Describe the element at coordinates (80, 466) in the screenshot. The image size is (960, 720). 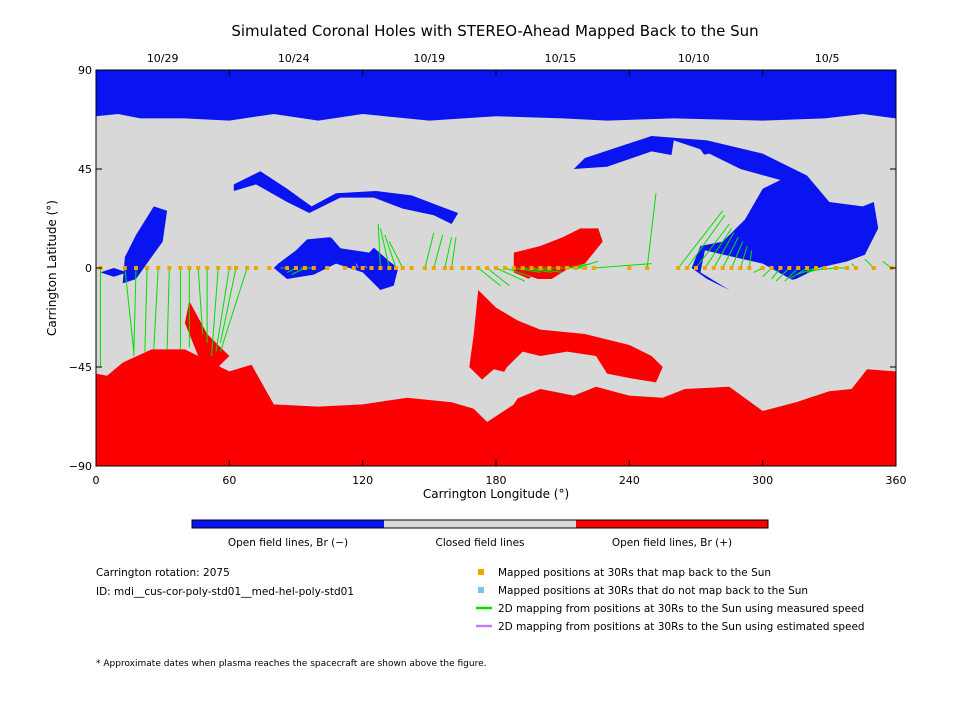
I see `y-tick-label-4: −90` at that location.